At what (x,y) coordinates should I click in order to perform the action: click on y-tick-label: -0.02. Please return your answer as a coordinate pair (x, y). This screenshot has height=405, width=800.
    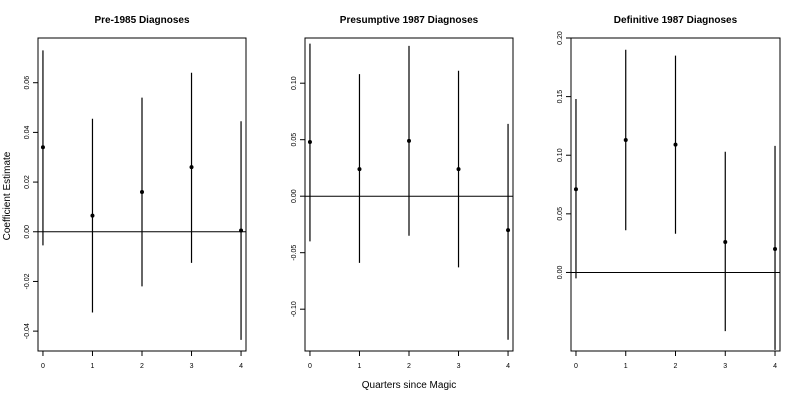
    Looking at the image, I should click on (27, 281).